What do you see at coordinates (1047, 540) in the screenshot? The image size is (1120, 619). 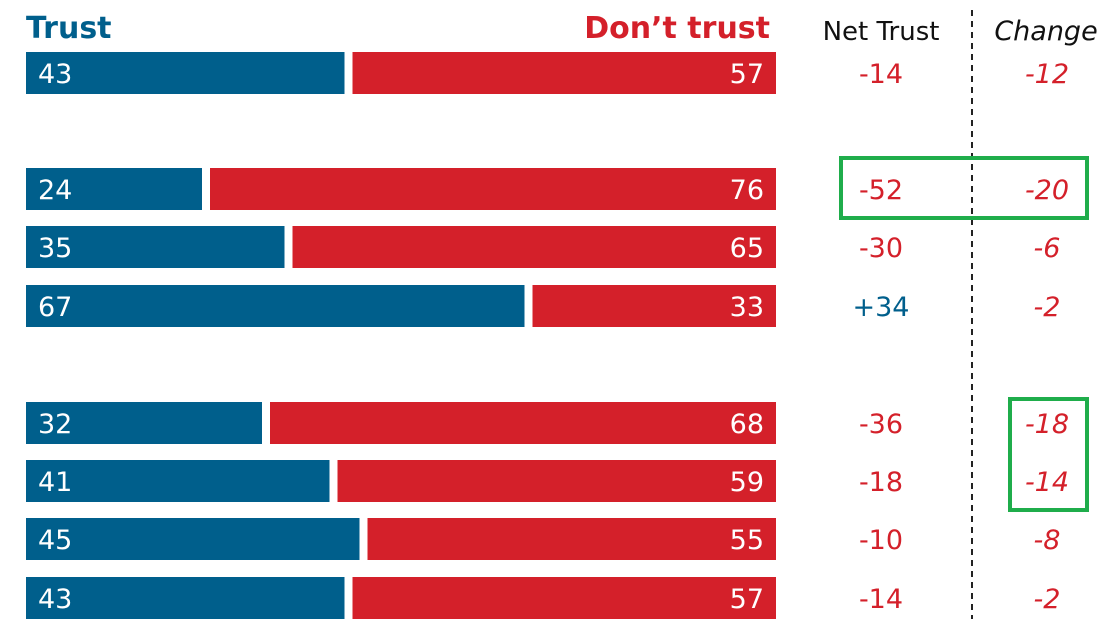 I see `change-value: -8` at bounding box center [1047, 540].